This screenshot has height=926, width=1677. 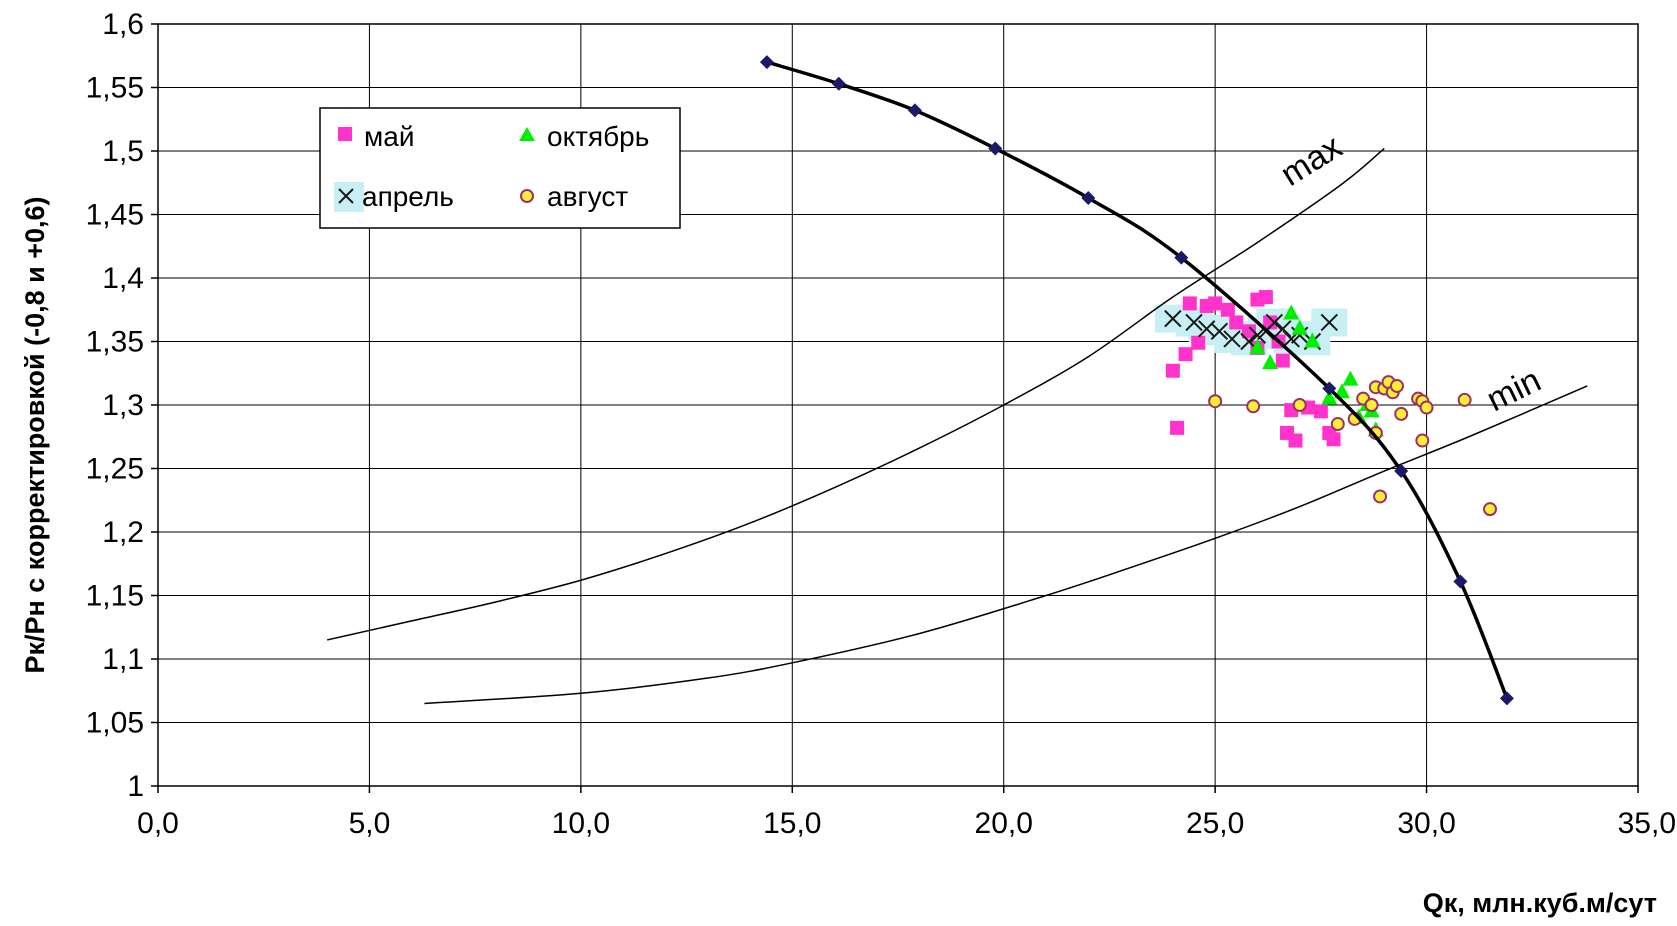 What do you see at coordinates (1426, 823) in the screenshot?
I see `x-tick-label: 30,0` at bounding box center [1426, 823].